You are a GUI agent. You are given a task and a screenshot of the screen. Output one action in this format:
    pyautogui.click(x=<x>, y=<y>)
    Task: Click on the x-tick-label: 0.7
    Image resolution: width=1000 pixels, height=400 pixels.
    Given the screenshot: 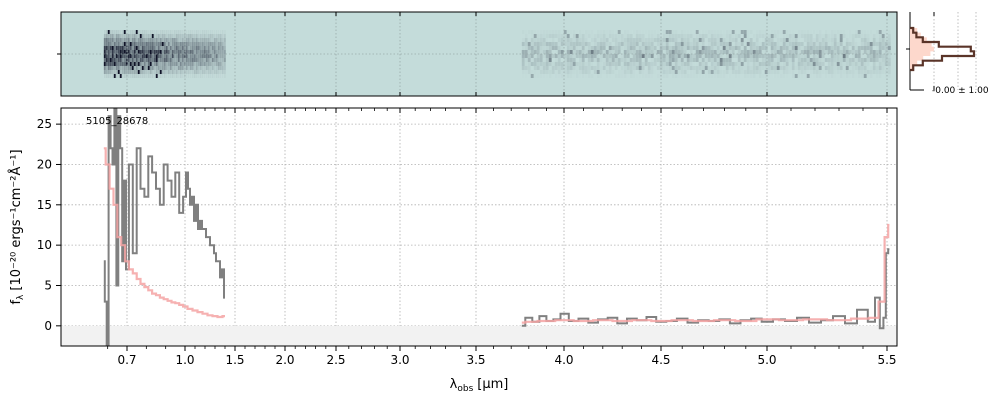 What is the action you would take?
    pyautogui.click(x=126, y=360)
    